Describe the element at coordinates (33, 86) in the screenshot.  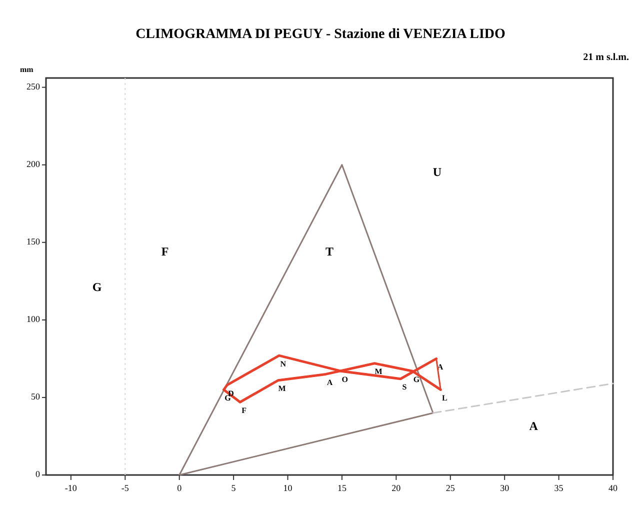
I see `y-tick-label: 250` at that location.